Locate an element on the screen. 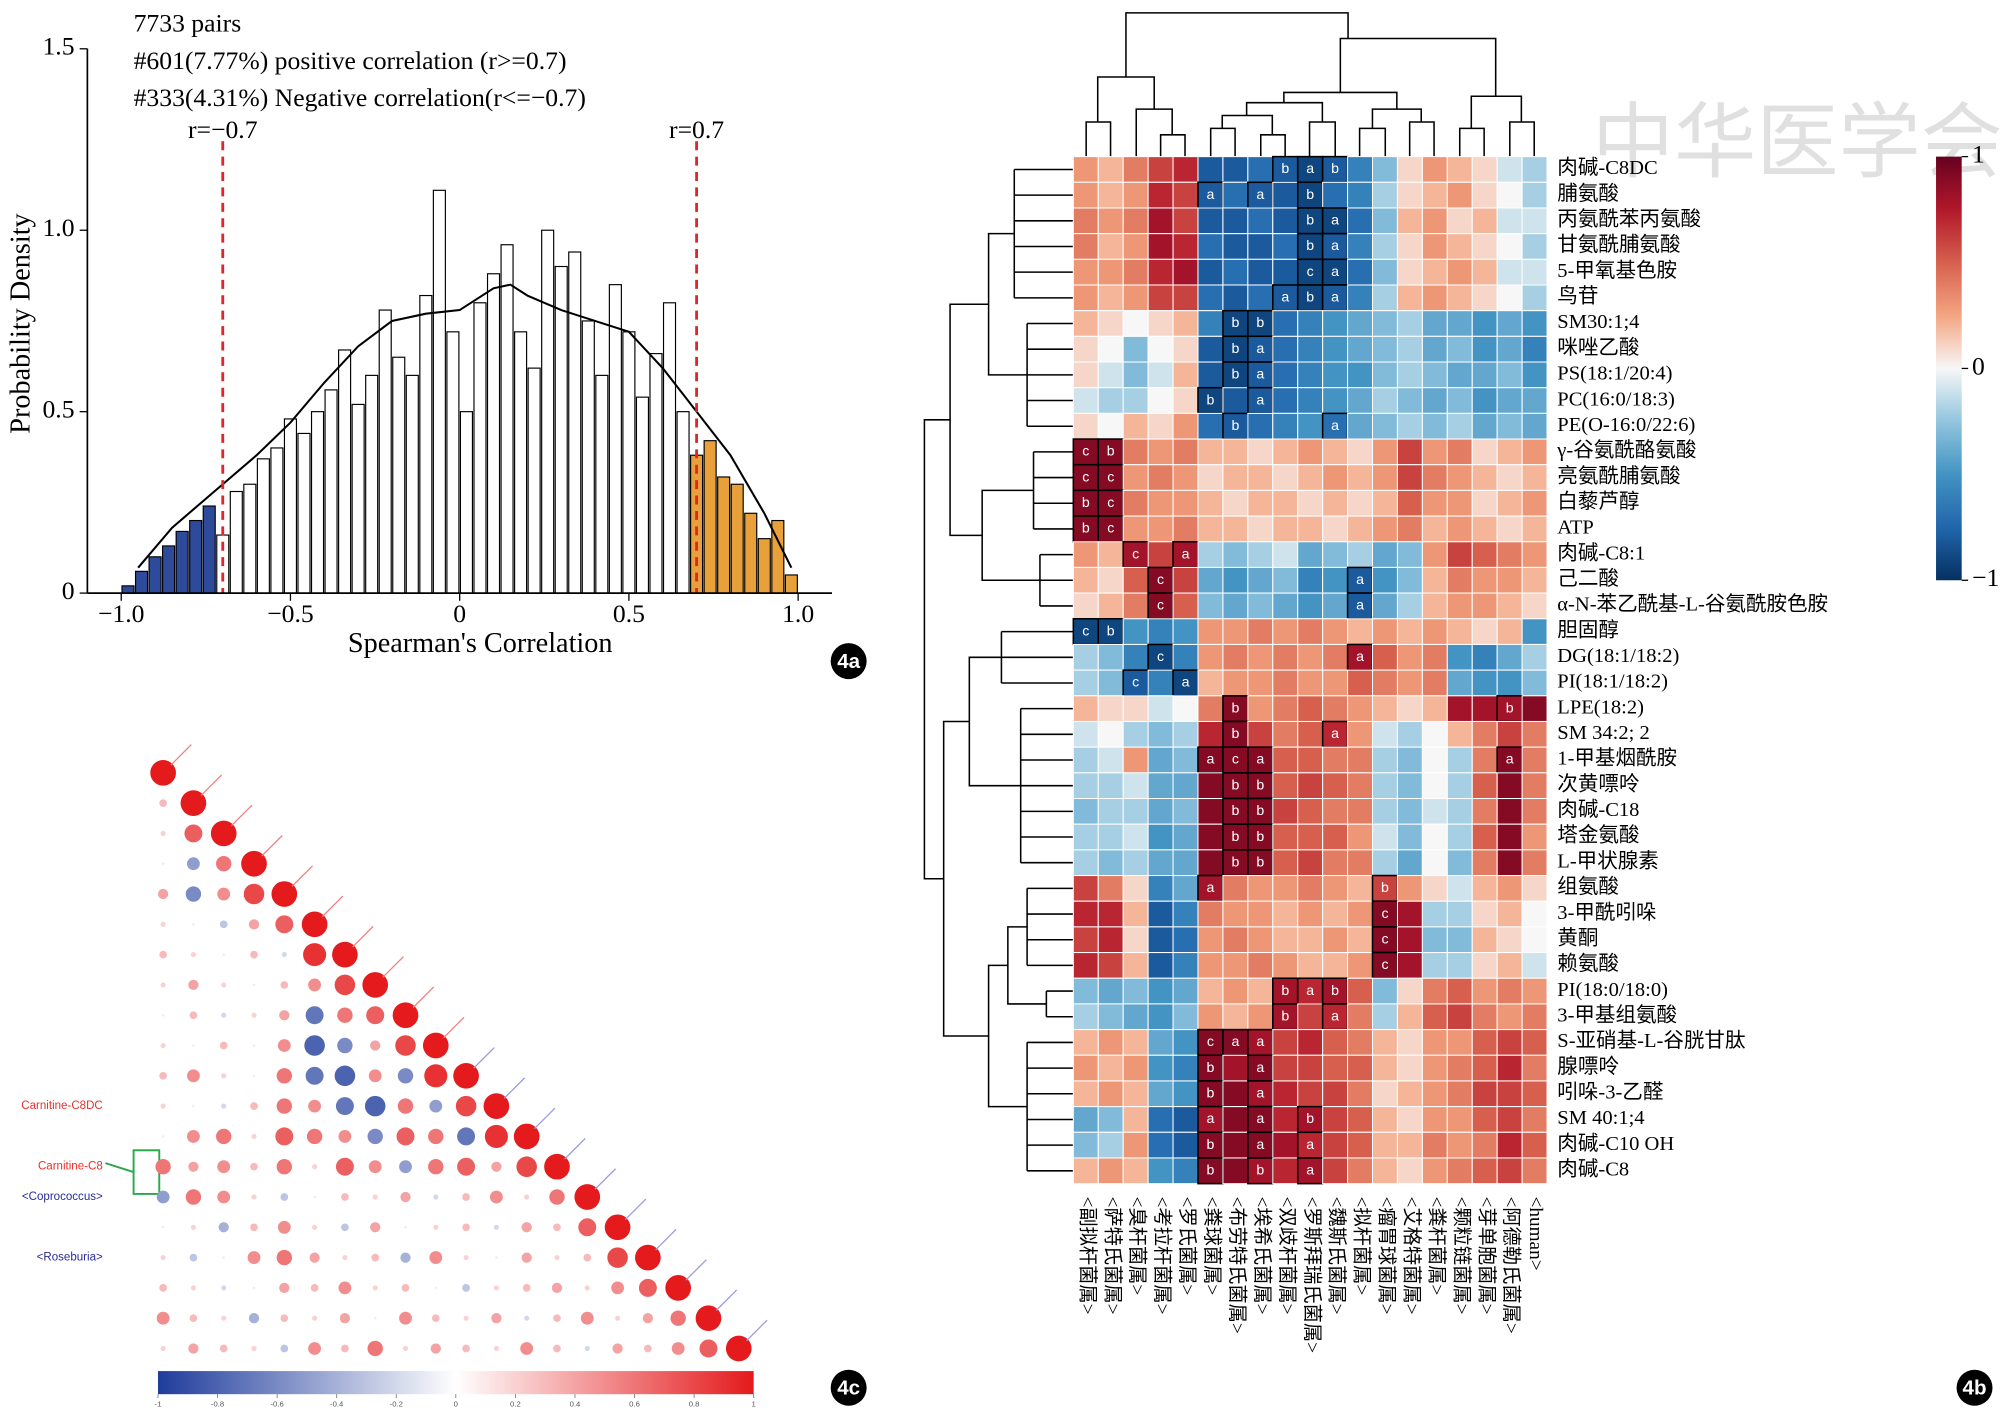 This screenshot has height=1425, width=2008. row-label: 腺嘌呤 is located at coordinates (1588, 1066).